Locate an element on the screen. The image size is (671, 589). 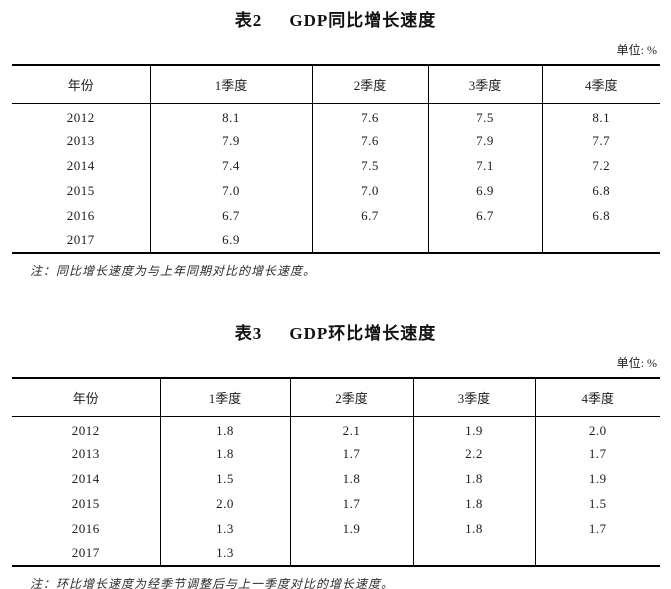
table2-title: 表2 GDP同比增长速度 is located at coordinates (335, 16).